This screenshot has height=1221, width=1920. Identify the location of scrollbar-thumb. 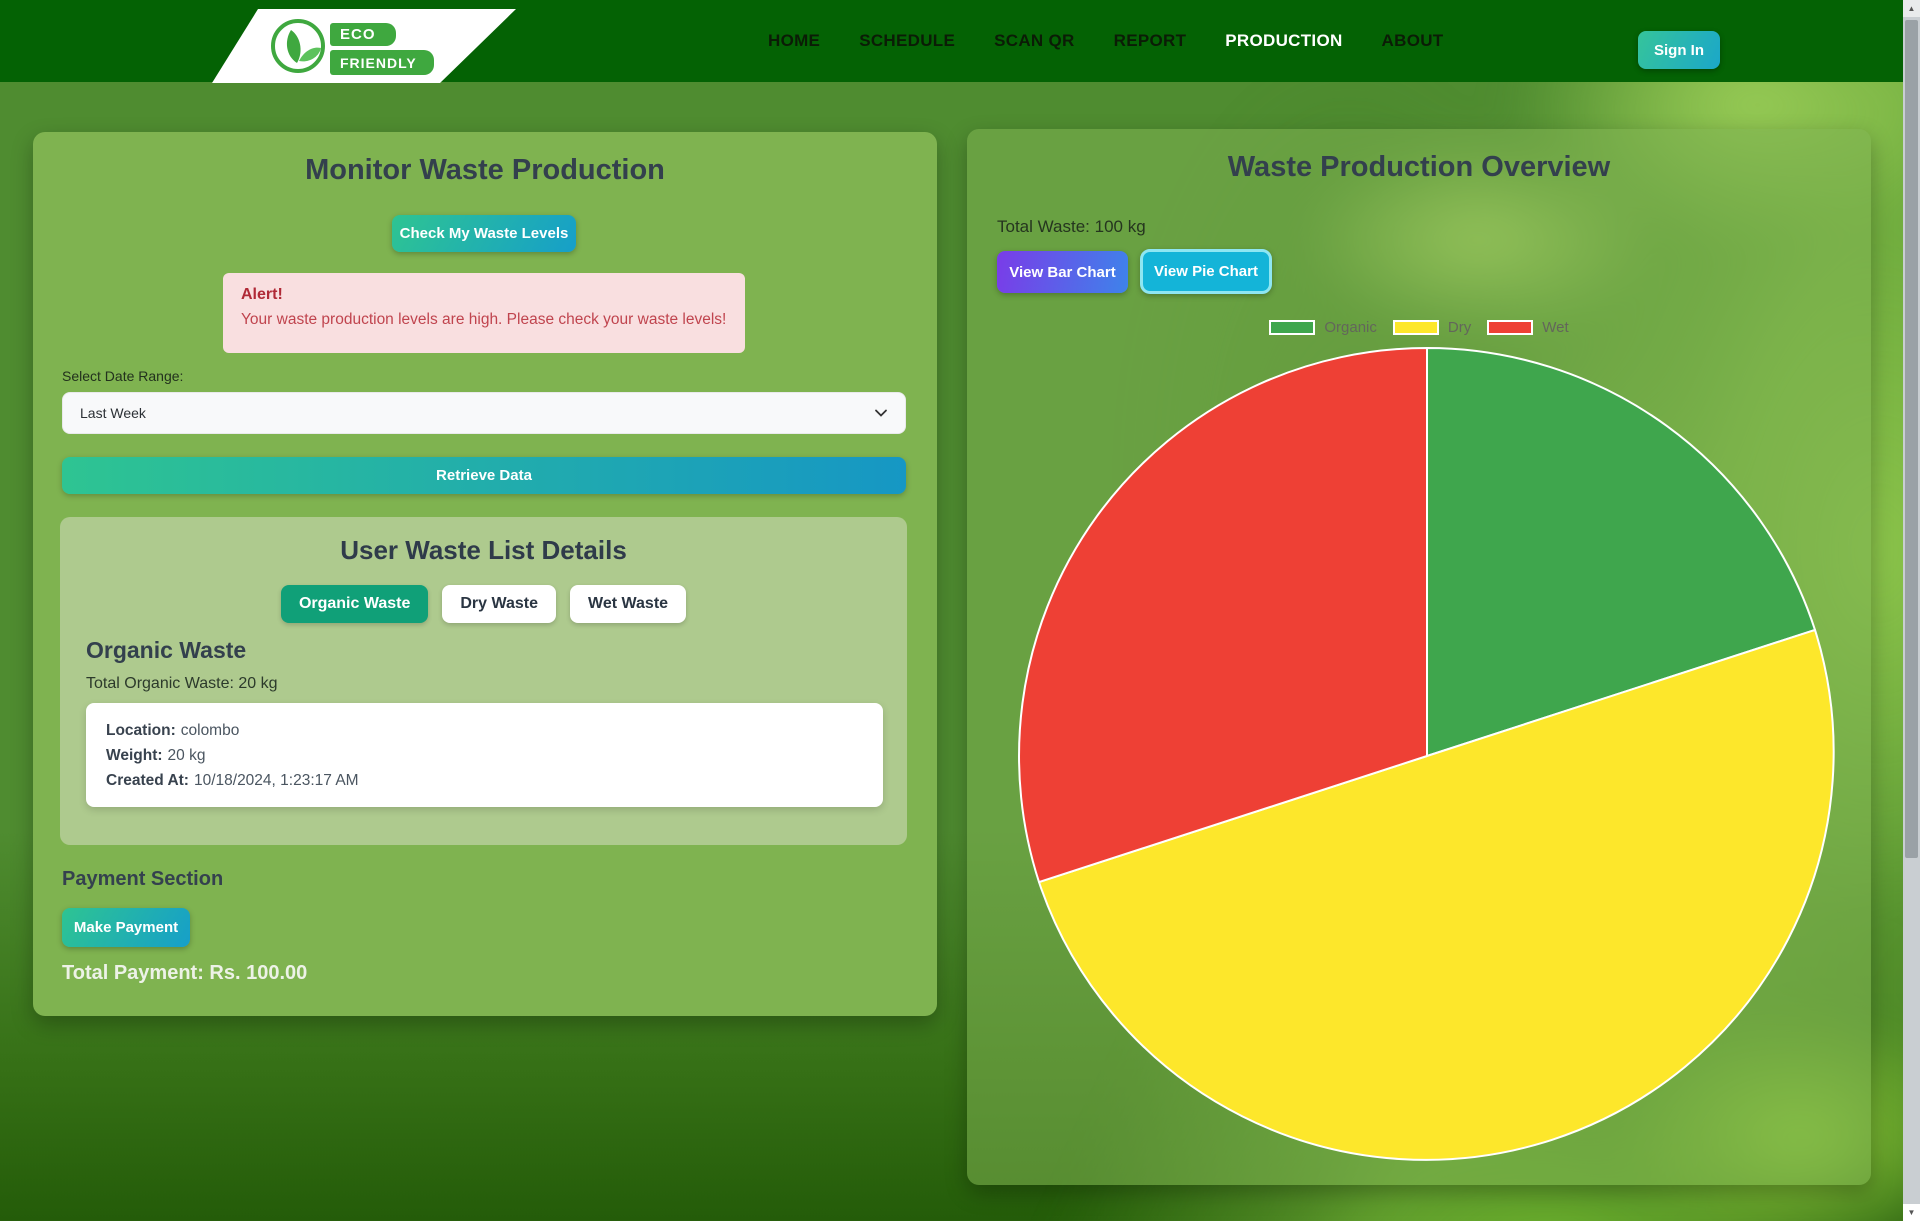
(1911, 439).